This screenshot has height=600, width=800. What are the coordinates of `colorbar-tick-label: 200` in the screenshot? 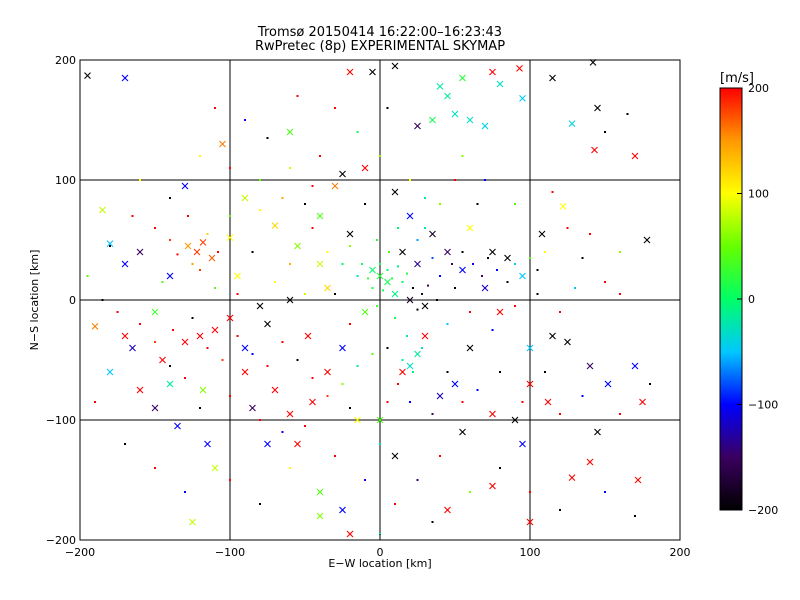 It's located at (758, 88).